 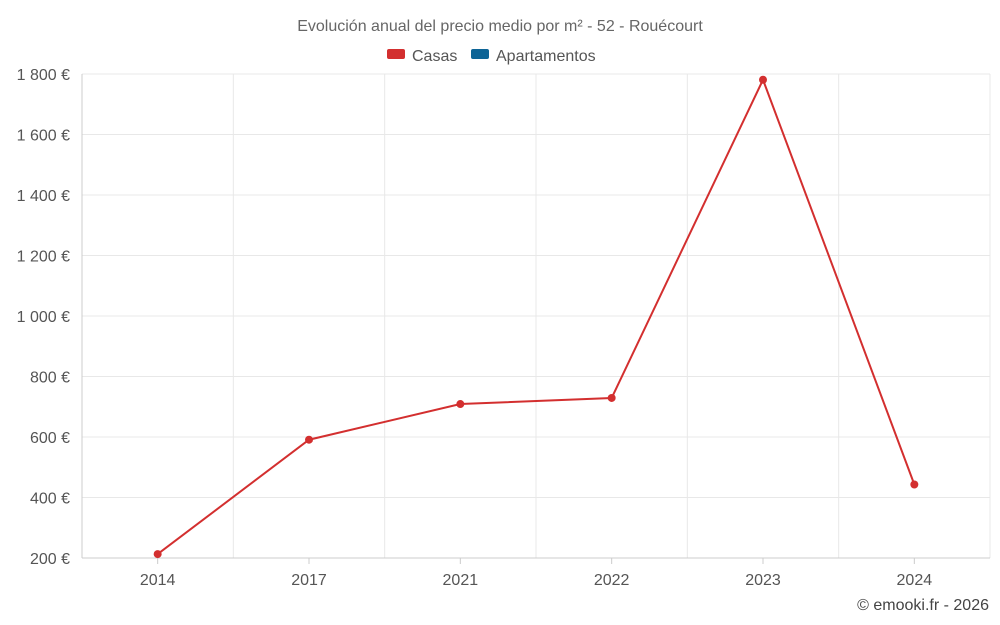 I want to click on x-axis: 2014 2017 2021 2022 2023 2024, so click(x=536, y=573).